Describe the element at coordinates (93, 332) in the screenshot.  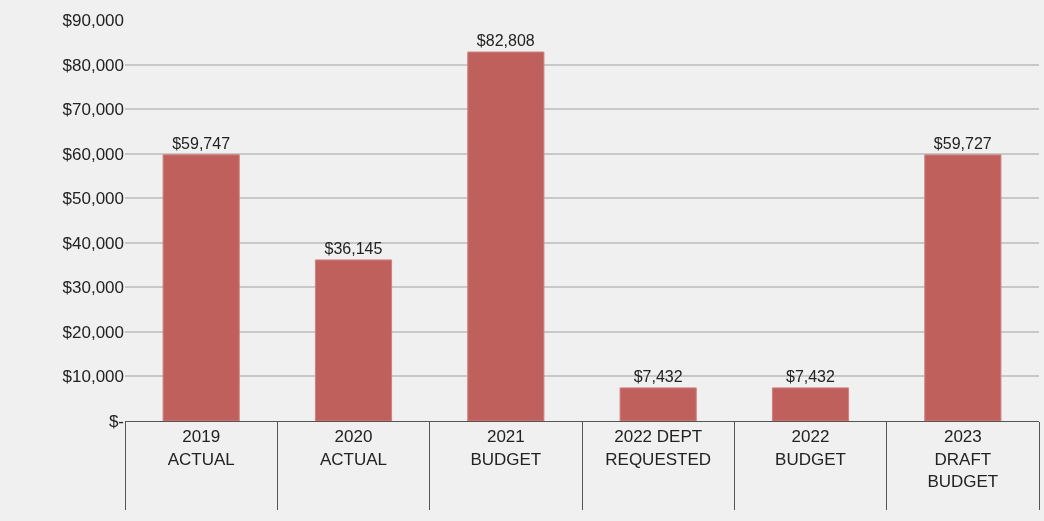
I see `y-tick-label: $20,000` at that location.